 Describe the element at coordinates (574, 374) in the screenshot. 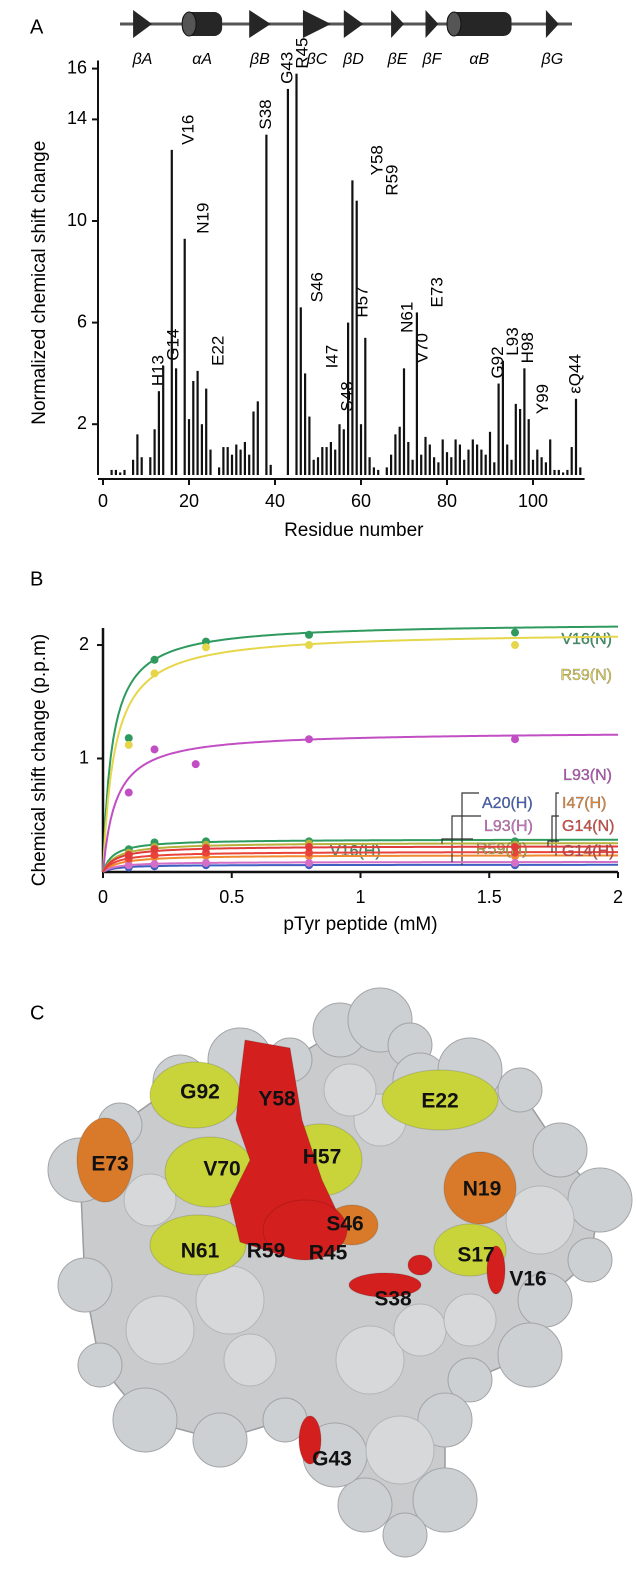

I see `peak-label: εQ44` at that location.